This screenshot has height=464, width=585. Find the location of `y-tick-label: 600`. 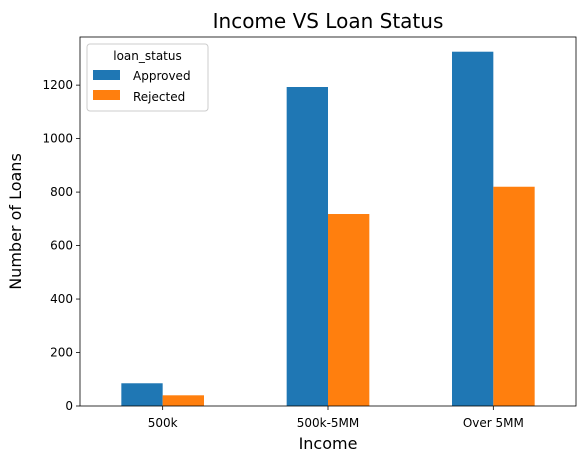

y-tick-label: 600 is located at coordinates (61, 246).